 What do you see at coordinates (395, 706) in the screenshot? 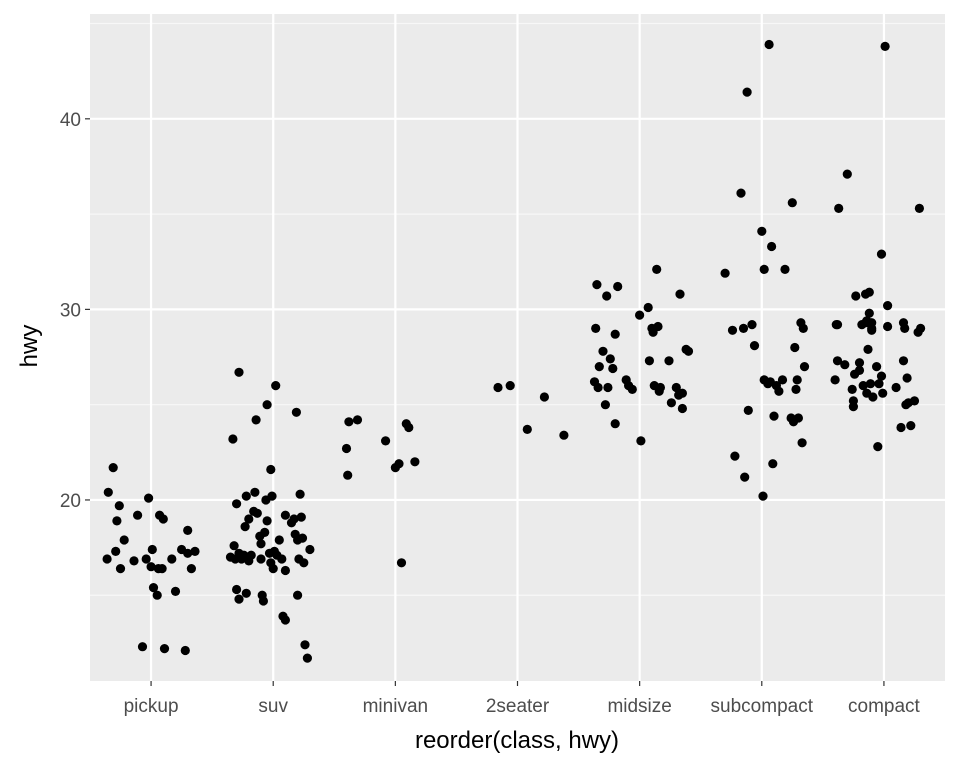
I see `x-tick-label: minivan` at bounding box center [395, 706].